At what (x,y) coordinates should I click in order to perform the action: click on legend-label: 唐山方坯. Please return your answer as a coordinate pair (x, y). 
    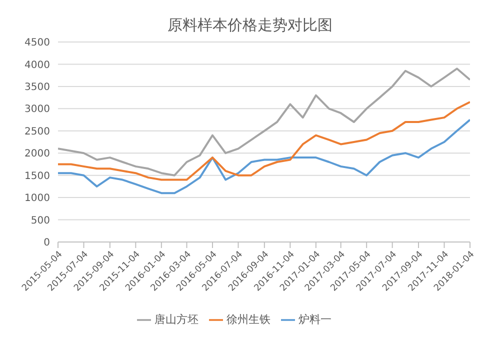
    Looking at the image, I should click on (176, 319).